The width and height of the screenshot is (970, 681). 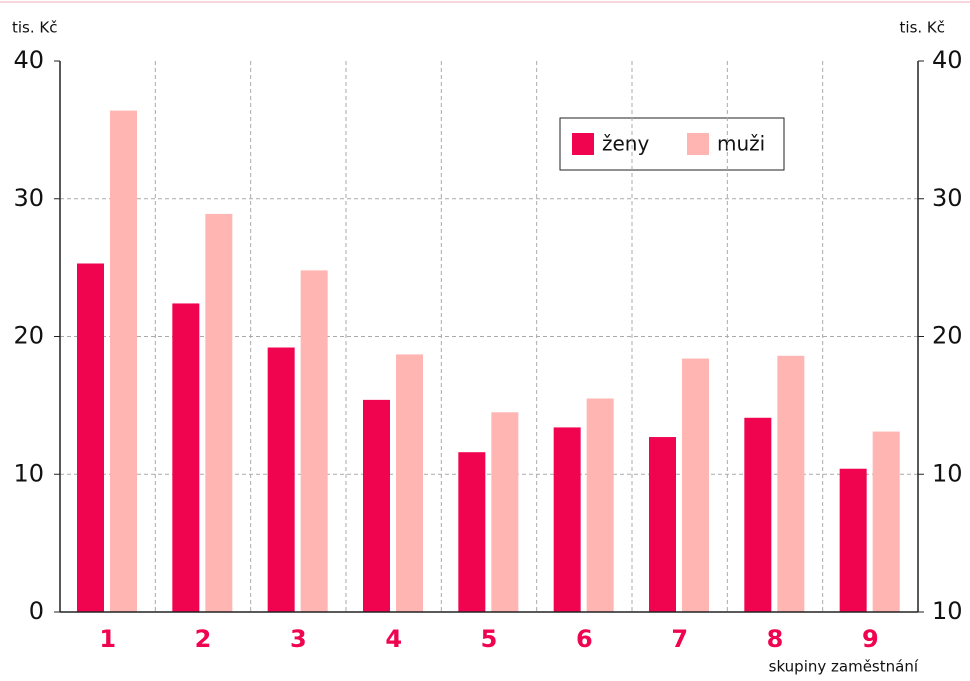 What do you see at coordinates (775, 639) in the screenshot?
I see `x-tick-label: 8` at bounding box center [775, 639].